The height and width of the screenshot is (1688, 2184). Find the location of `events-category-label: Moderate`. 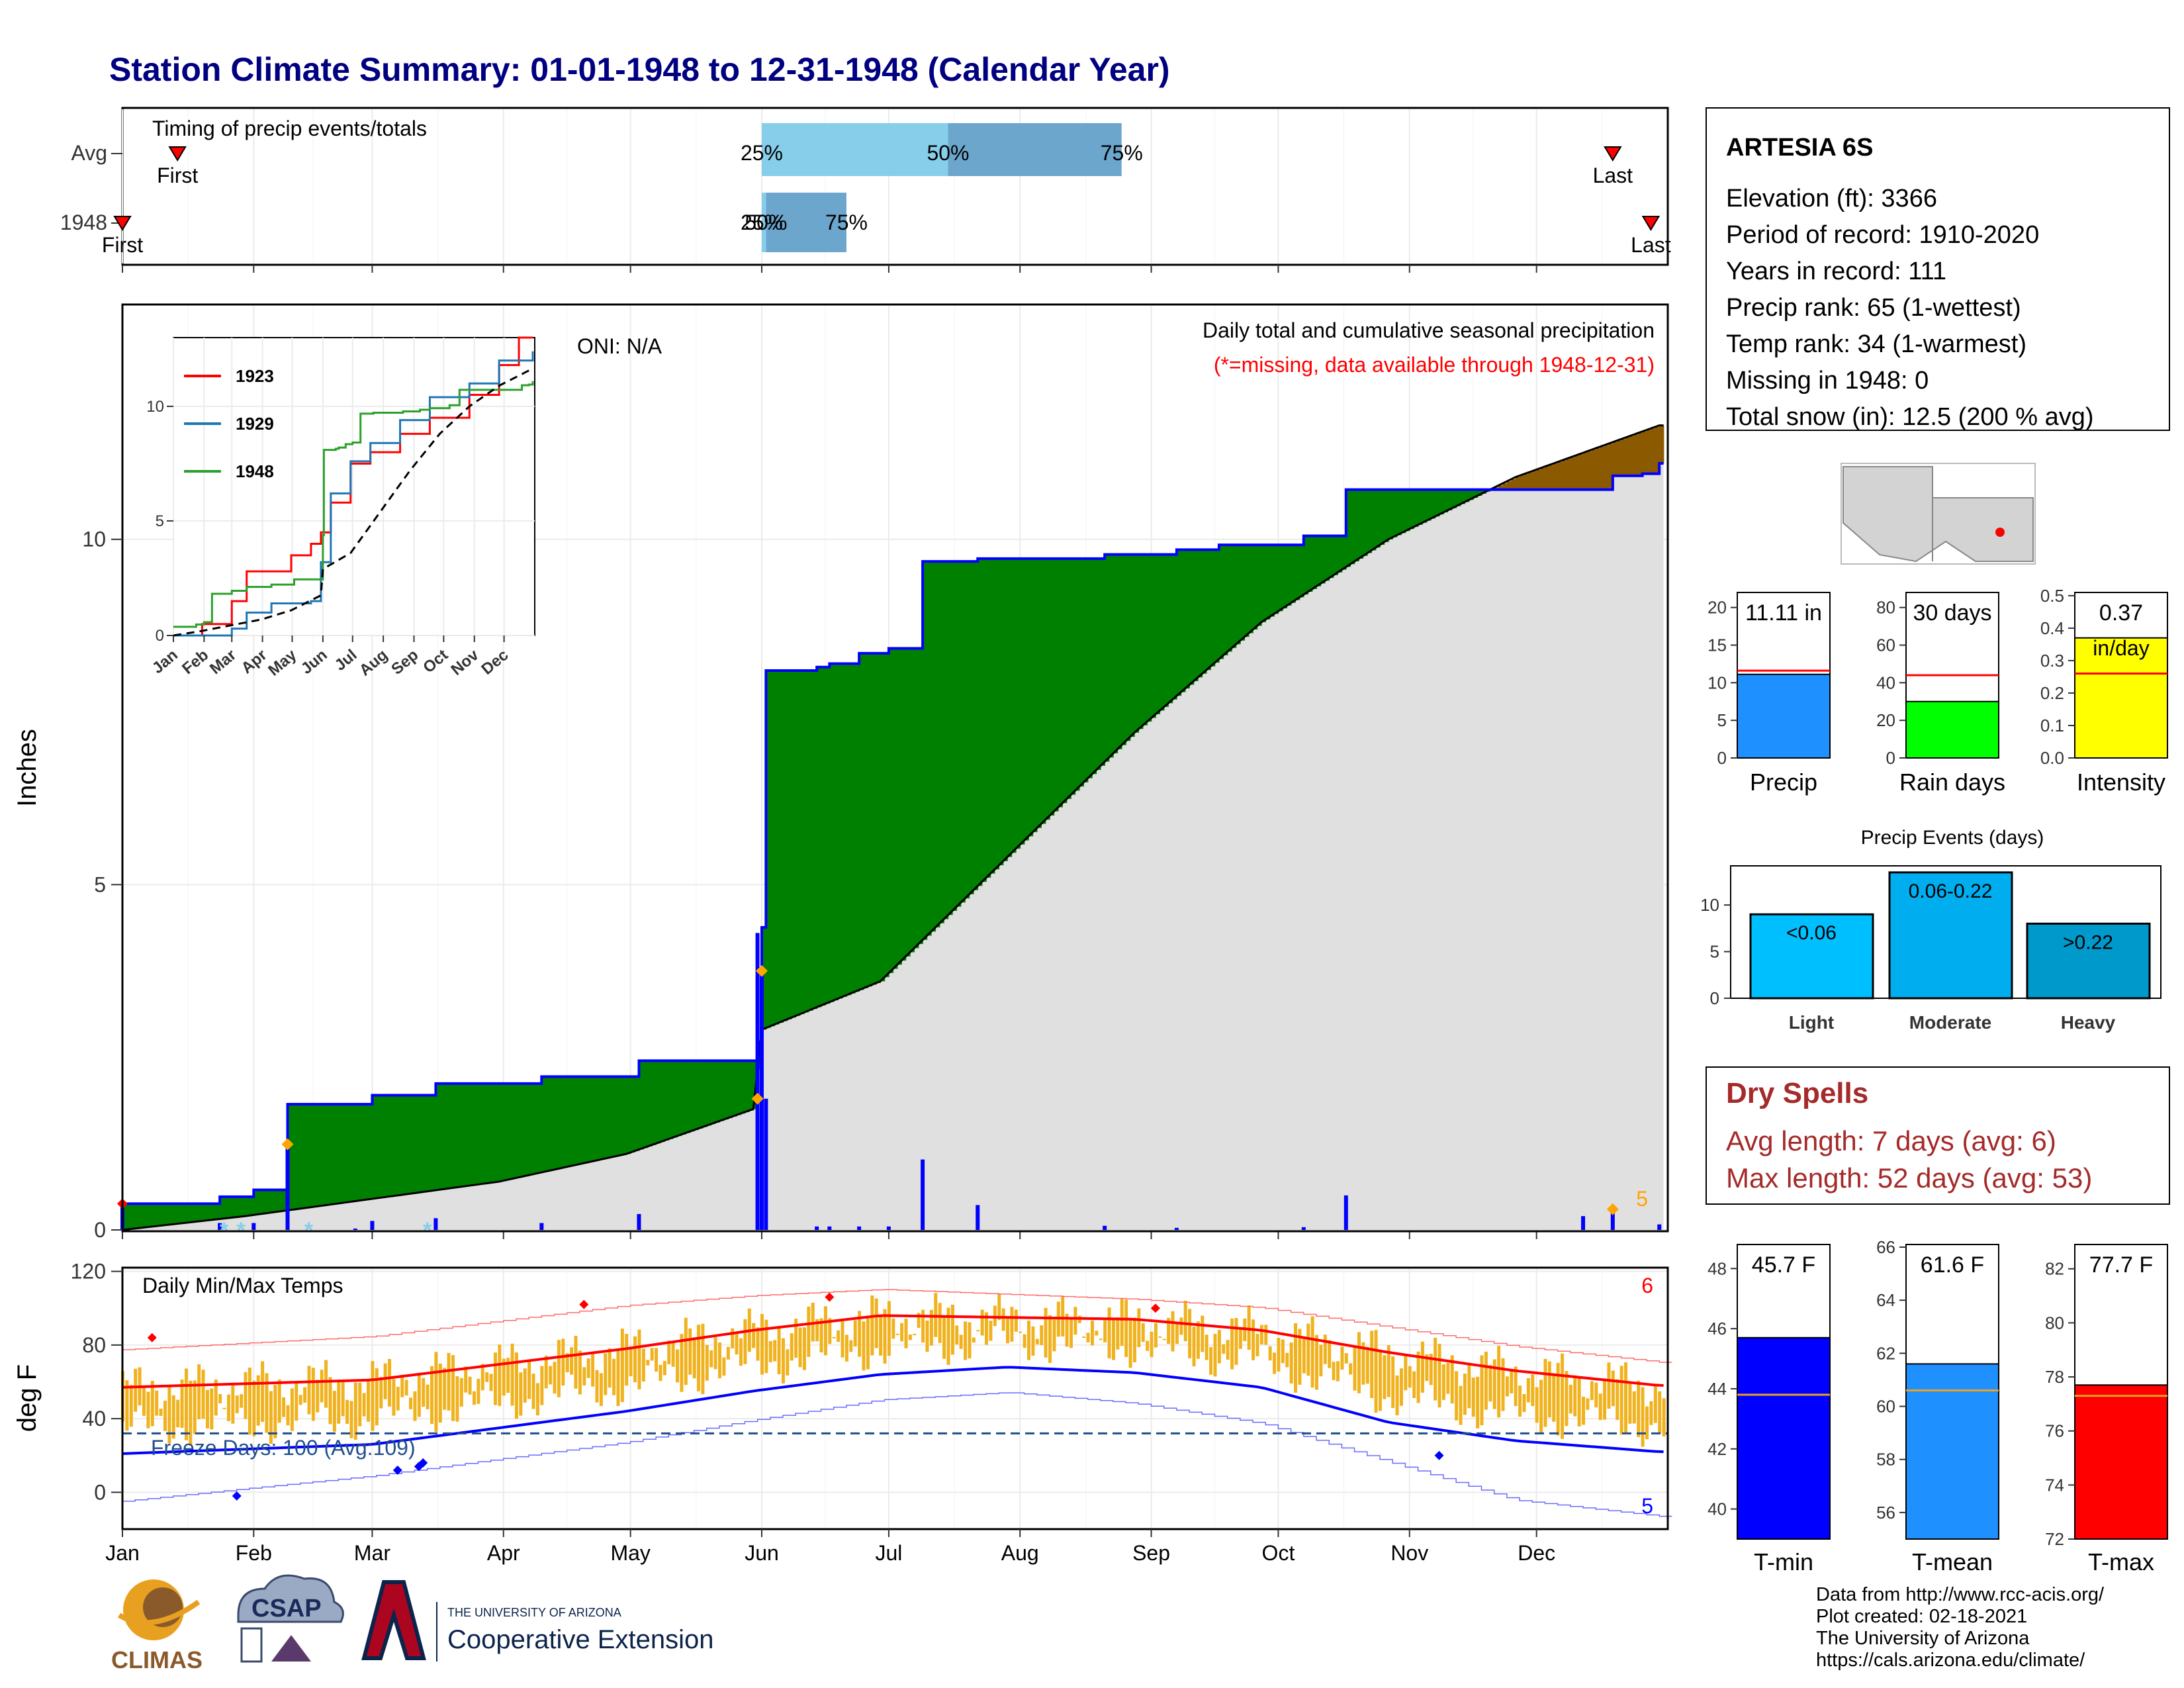

events-category-label: Moderate is located at coordinates (1950, 1022).